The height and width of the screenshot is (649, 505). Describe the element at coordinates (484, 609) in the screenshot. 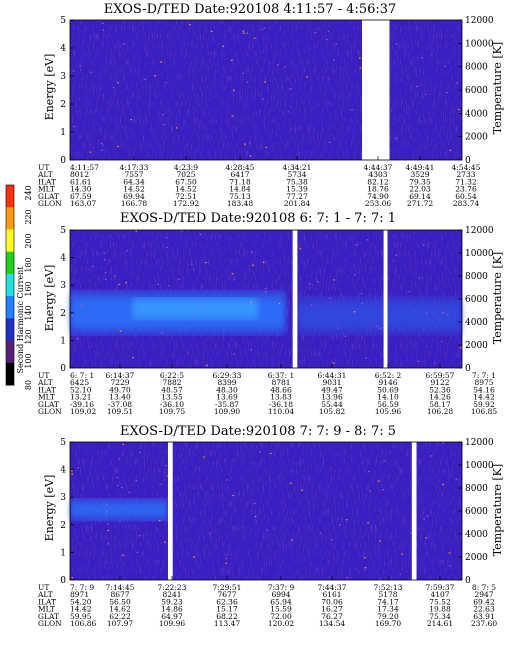

I see `ephemeris-cell: 22.63` at that location.